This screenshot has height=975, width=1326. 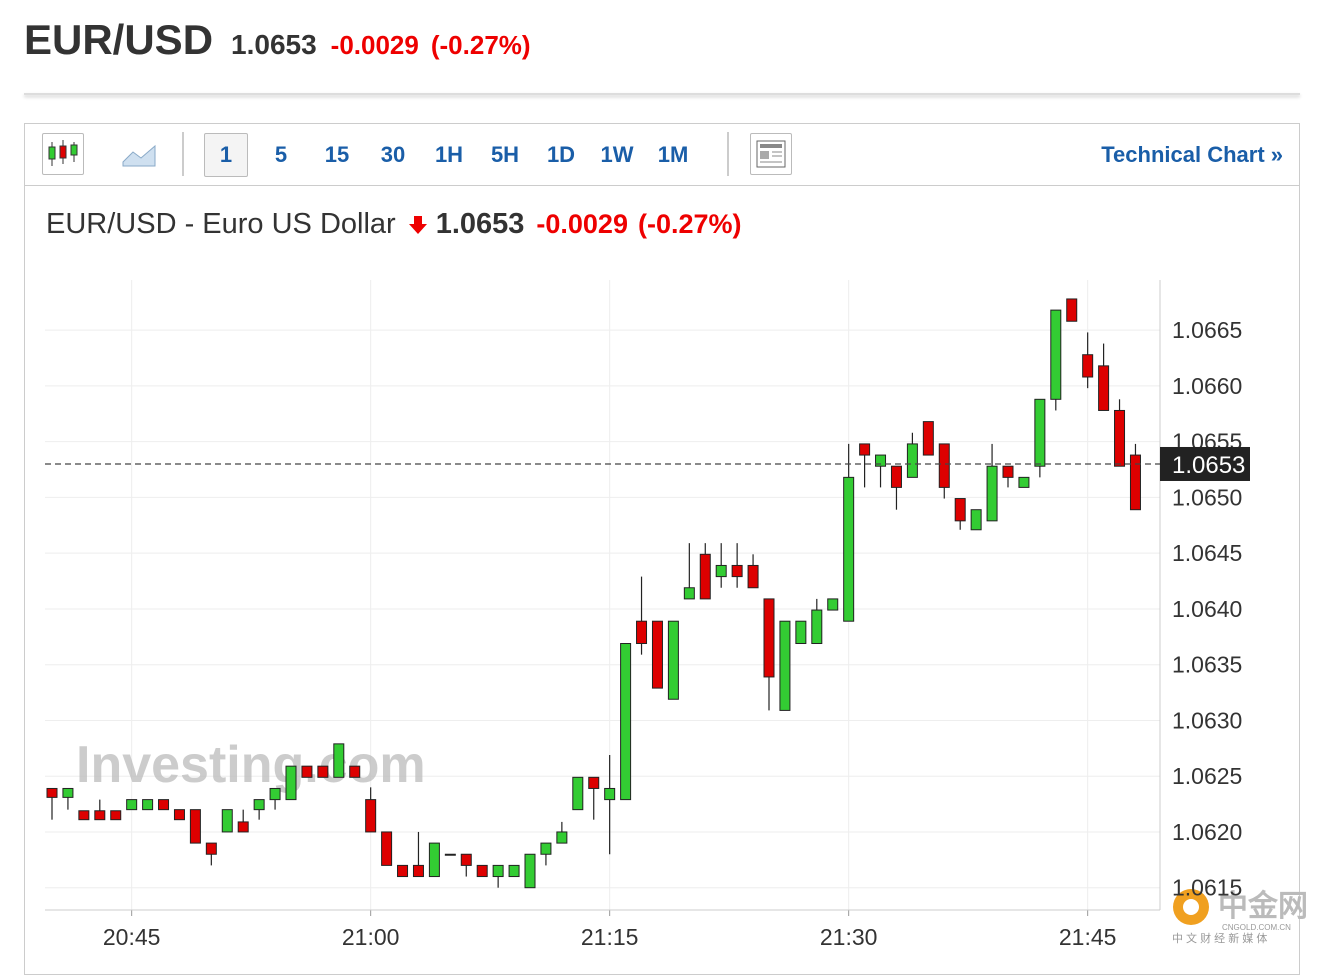 I want to click on interval-button: 15, so click(x=337, y=154).